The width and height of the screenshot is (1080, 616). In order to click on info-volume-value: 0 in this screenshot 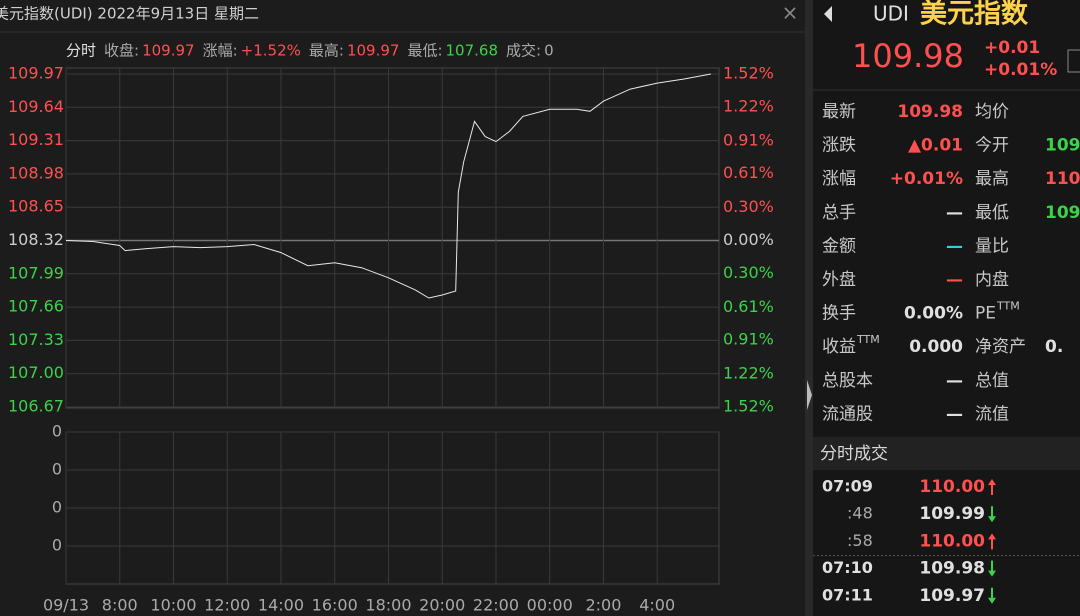, I will do `click(549, 51)`.